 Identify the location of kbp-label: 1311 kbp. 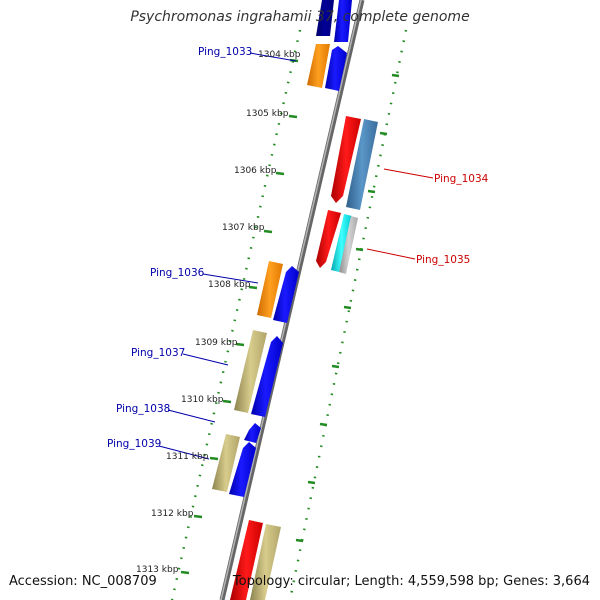
(187, 457).